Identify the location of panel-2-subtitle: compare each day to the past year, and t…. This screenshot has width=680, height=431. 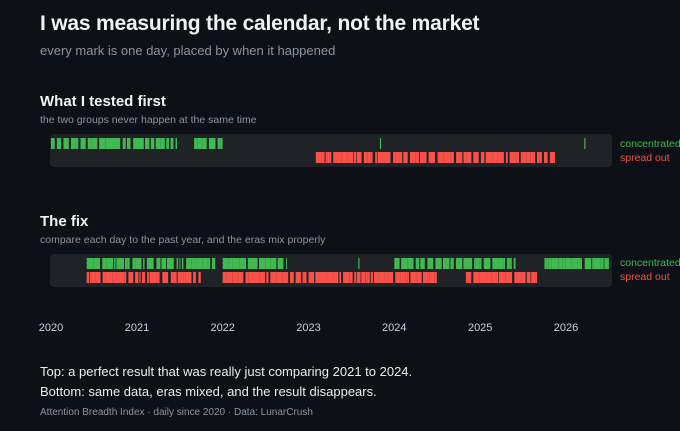
(183, 240).